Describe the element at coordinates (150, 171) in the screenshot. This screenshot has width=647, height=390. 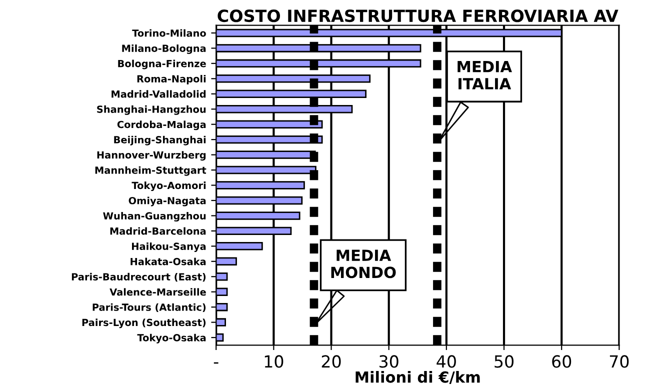
I see `y-tick-label: Mannheim-Stuttgart` at that location.